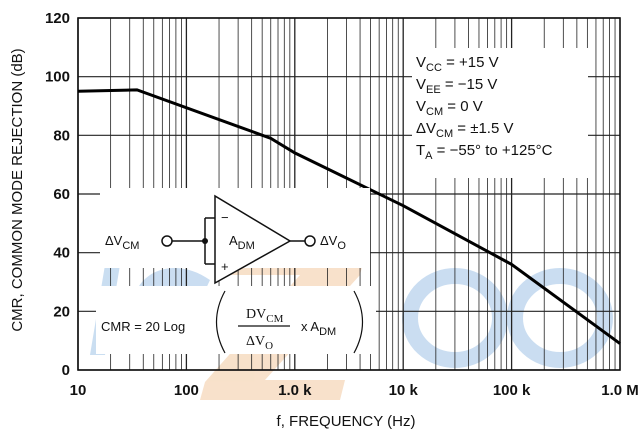 The height and width of the screenshot is (436, 644). Describe the element at coordinates (167, 241) in the screenshot. I see `input-terminal-icon` at that location.